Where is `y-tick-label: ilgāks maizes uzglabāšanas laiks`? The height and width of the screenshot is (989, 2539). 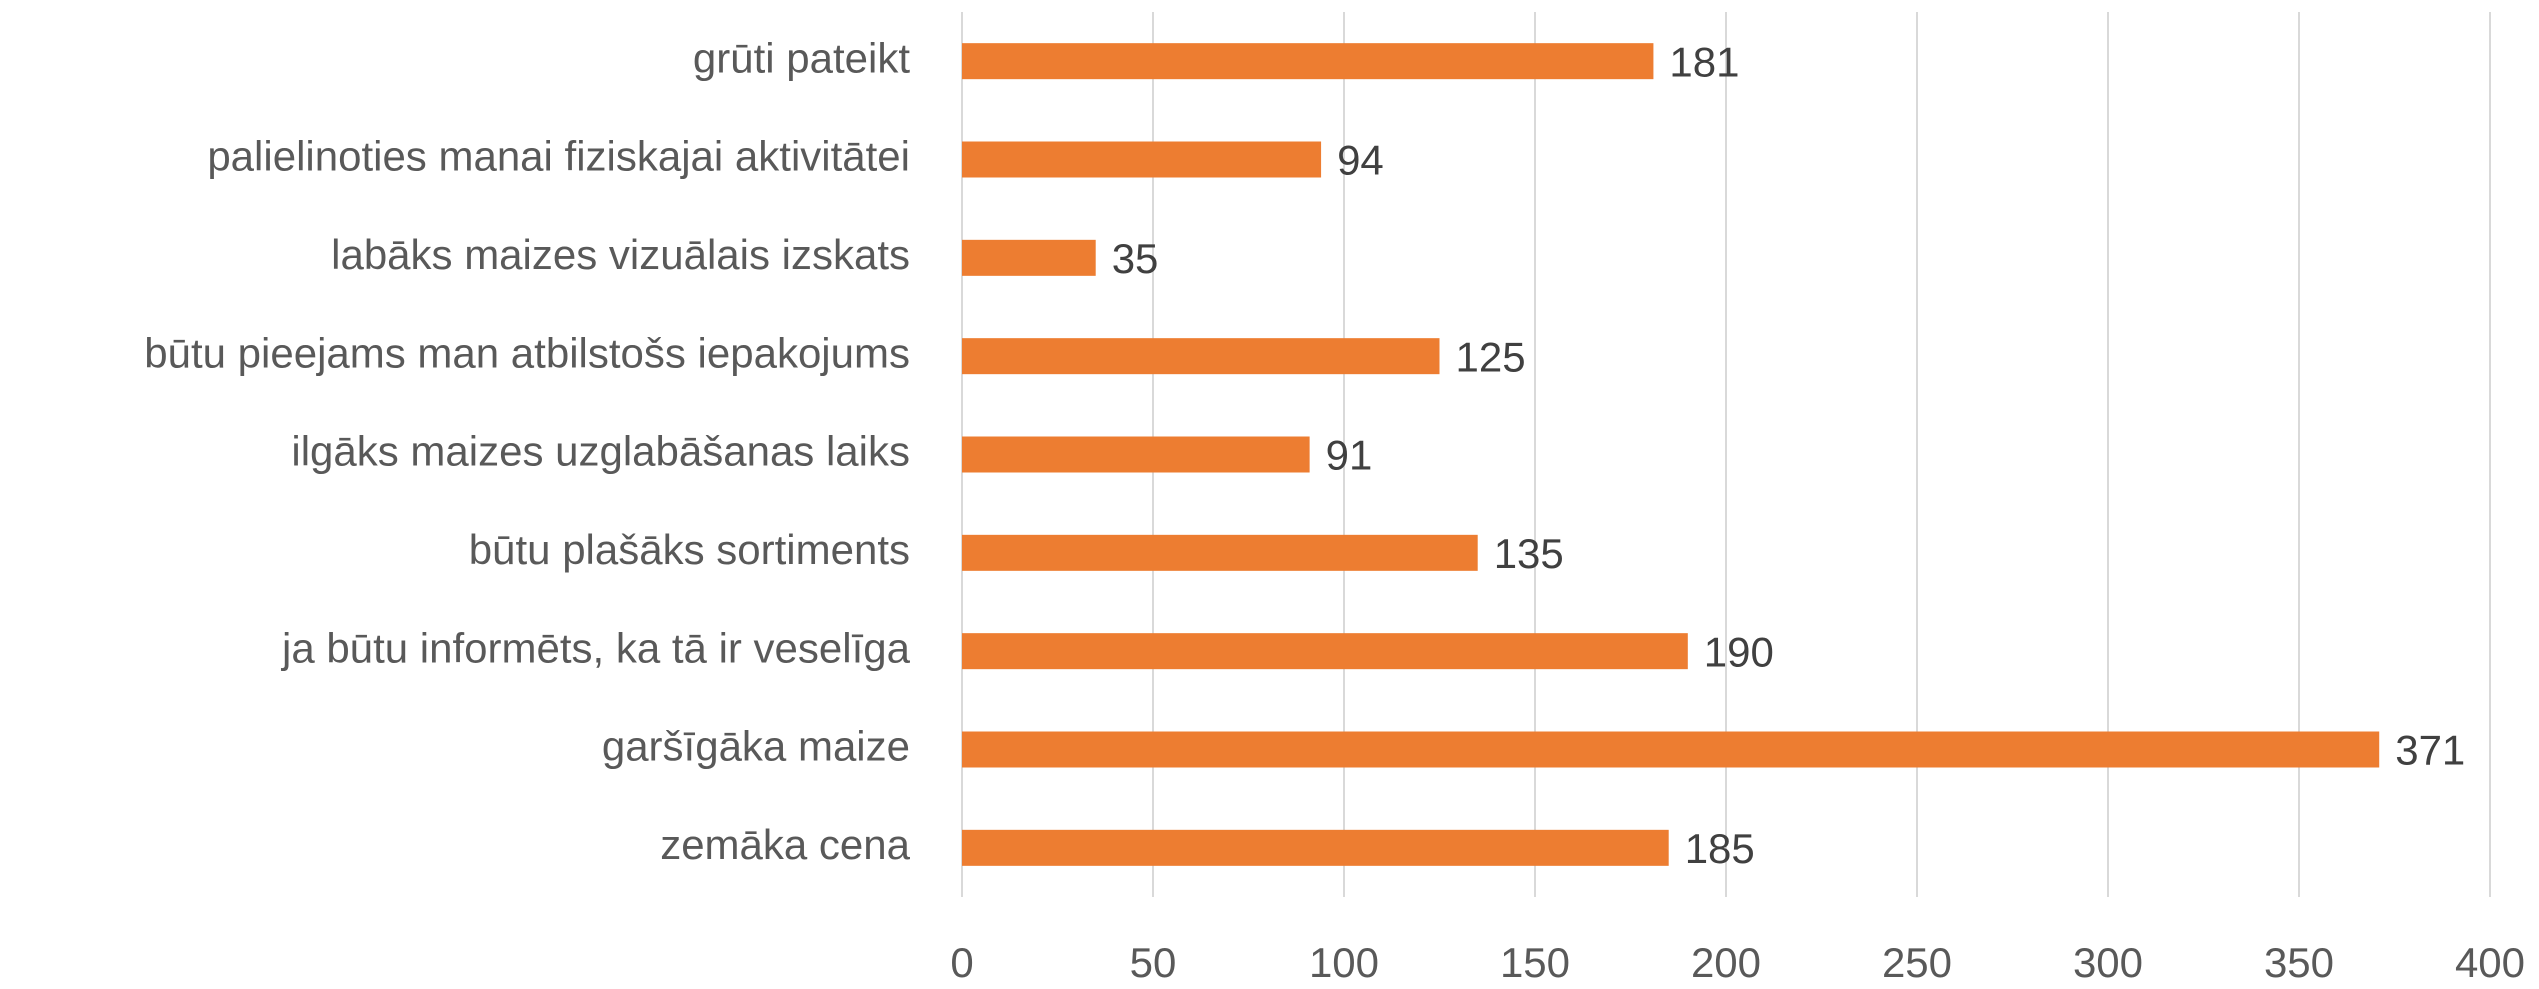
y-tick-label: ilgāks maizes uzglabāšanas laiks is located at coordinates (600, 451).